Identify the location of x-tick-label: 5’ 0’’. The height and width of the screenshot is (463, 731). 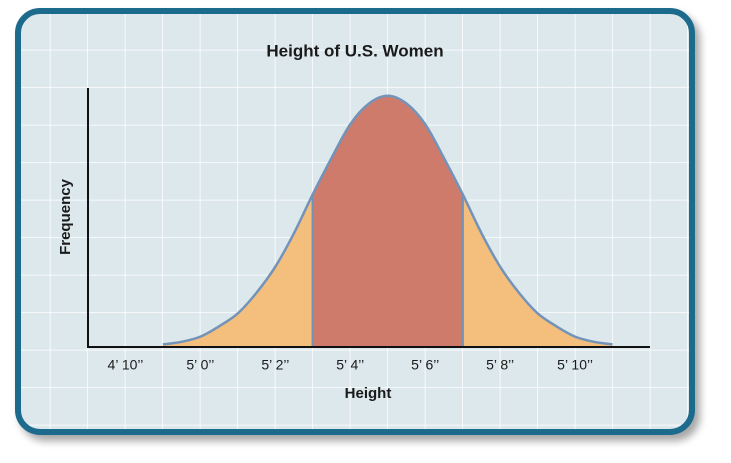
(200, 365).